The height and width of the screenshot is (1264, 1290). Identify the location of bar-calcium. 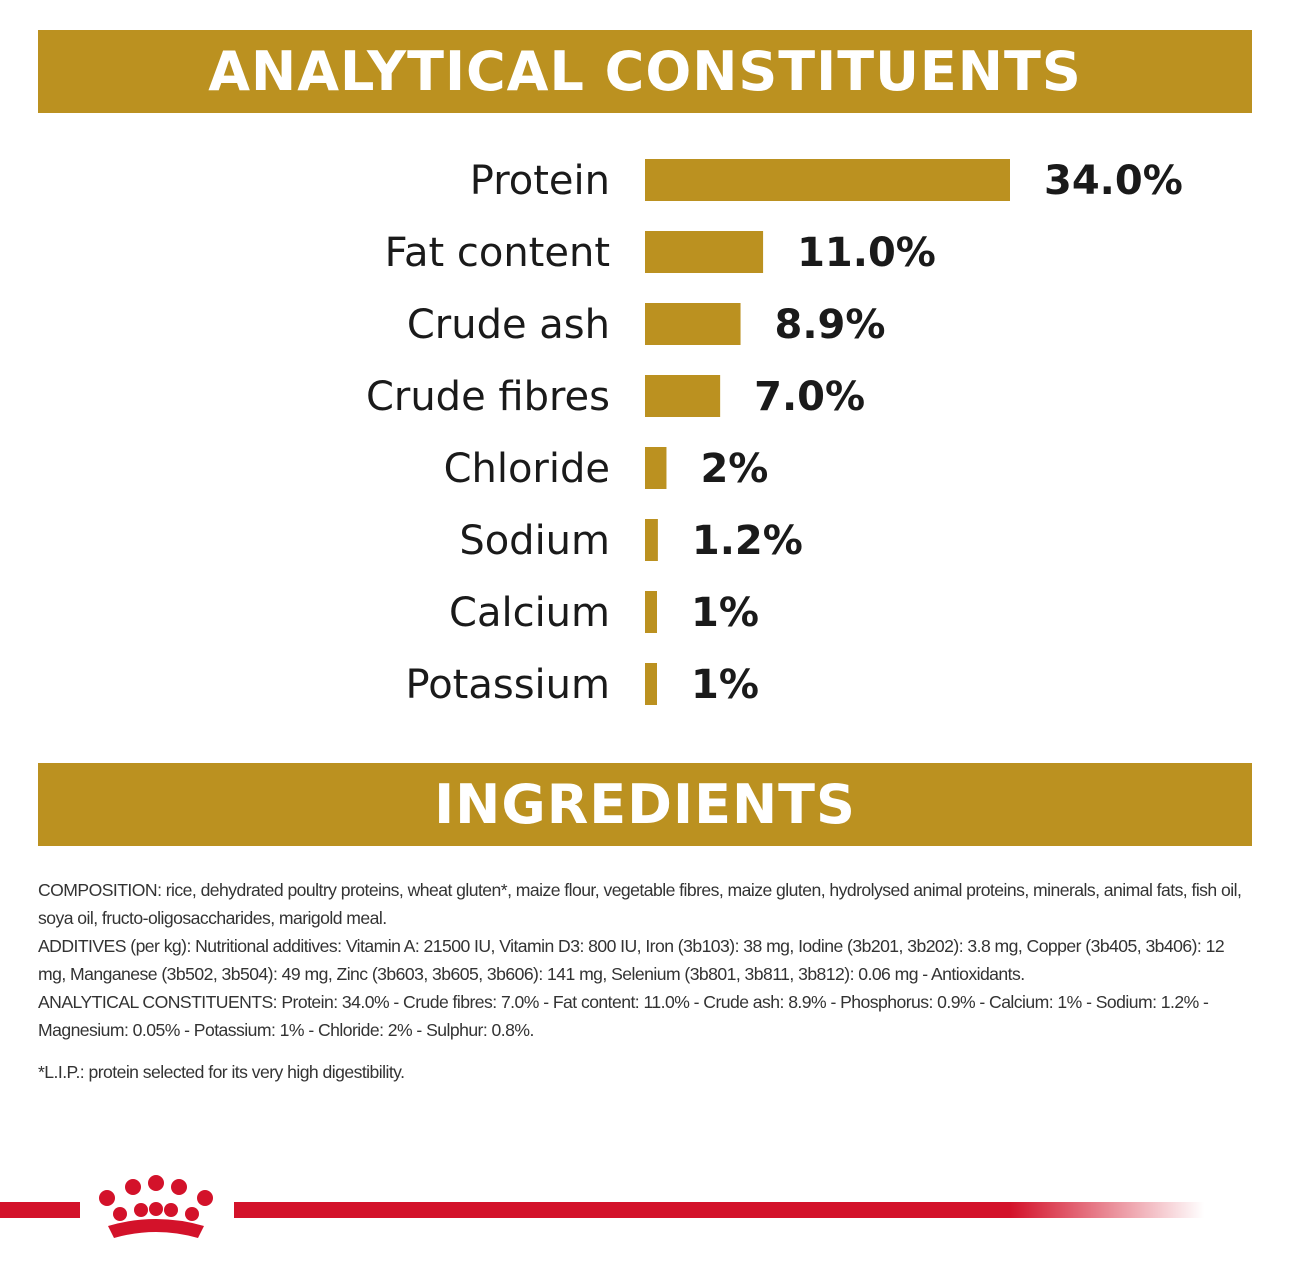
(651, 612).